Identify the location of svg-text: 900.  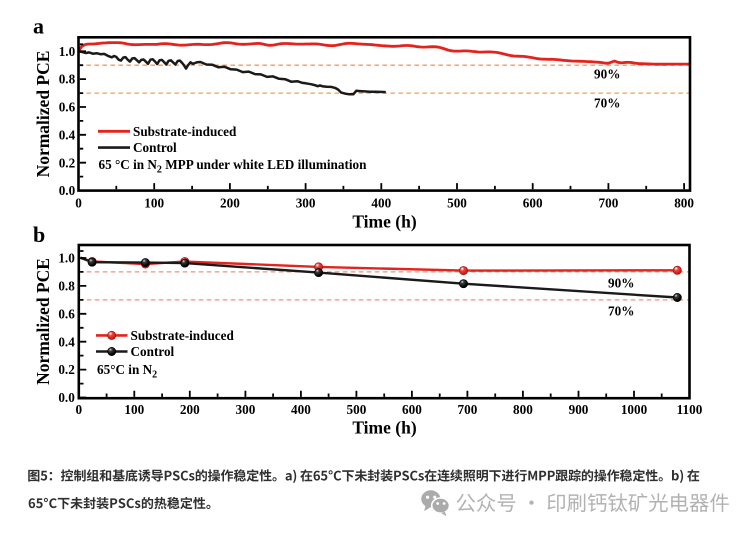
(579, 409).